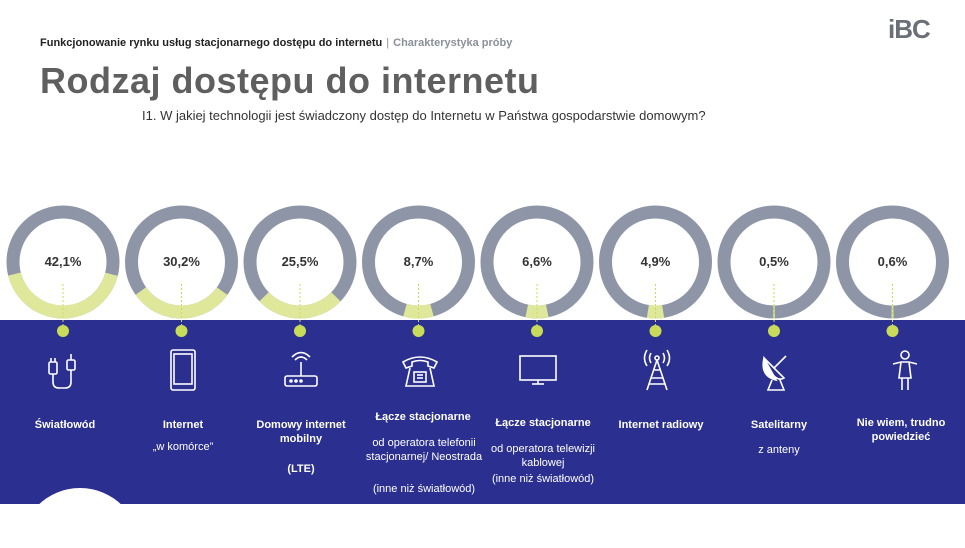 This screenshot has height=548, width=965. I want to click on label-internet: Internet, so click(183, 425).